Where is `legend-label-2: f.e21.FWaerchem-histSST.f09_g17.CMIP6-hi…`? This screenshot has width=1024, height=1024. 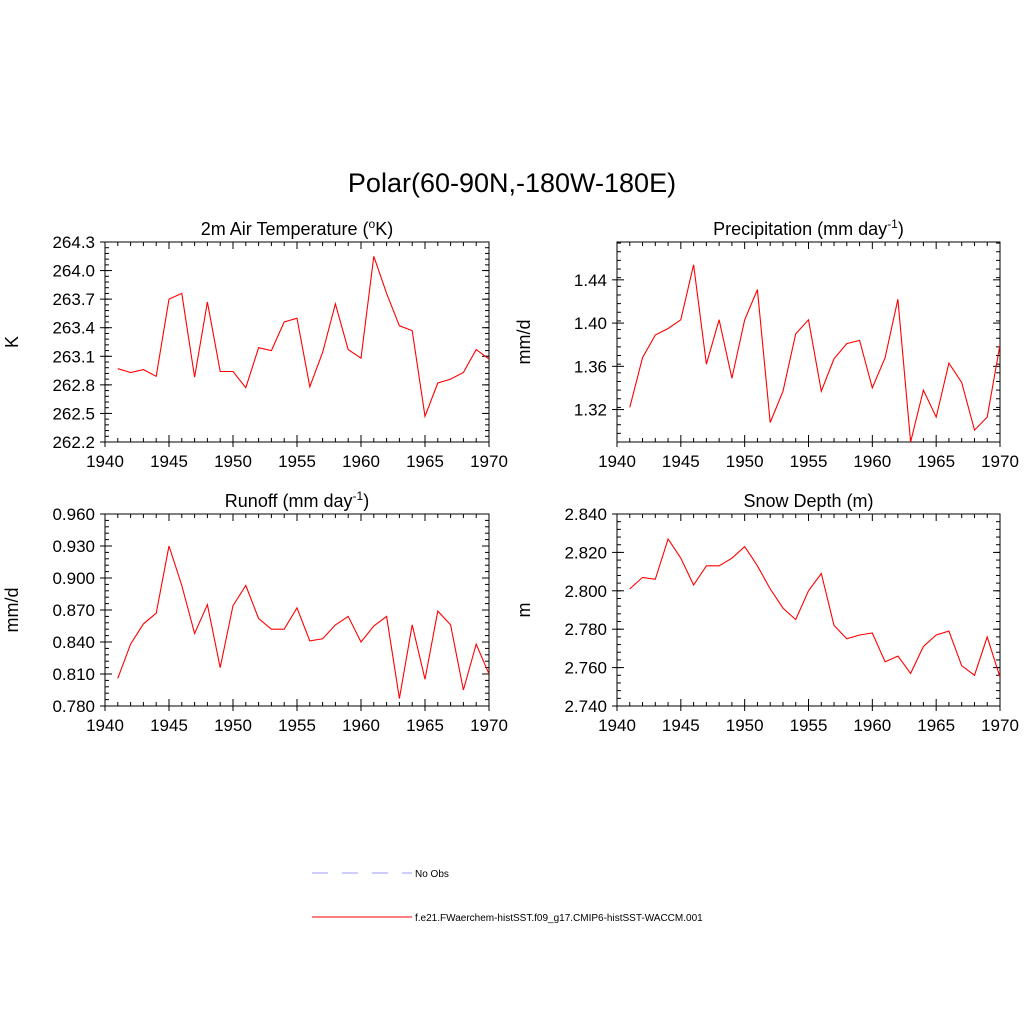 legend-label-2: f.e21.FWaerchem-histSST.f09_g17.CMIP6-hi… is located at coordinates (559, 918).